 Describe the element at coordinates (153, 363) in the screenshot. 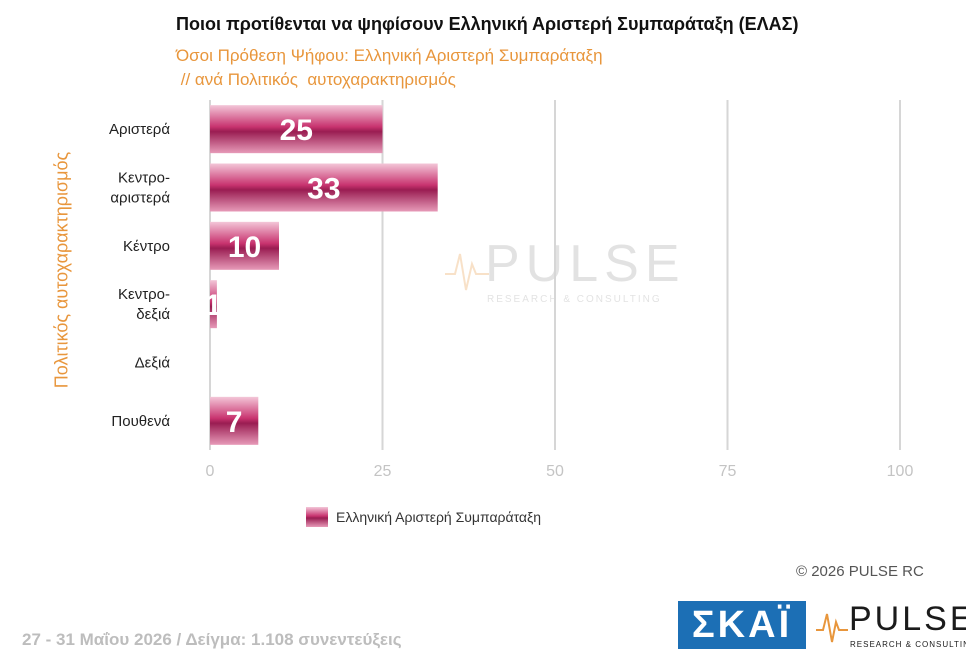

I see `y-category-label: Δεξιά` at that location.